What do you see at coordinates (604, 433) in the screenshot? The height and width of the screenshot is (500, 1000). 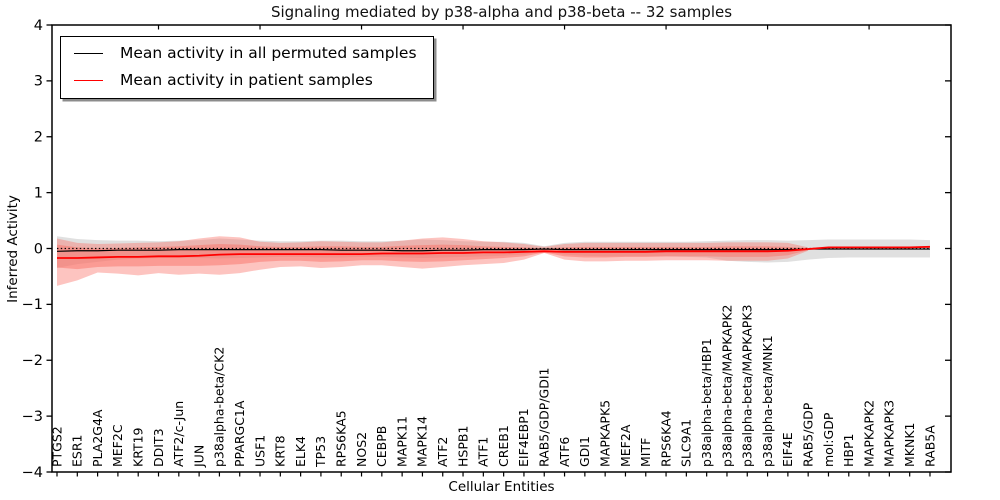 I see `x-tick-label: MAPKAPK5` at bounding box center [604, 433].